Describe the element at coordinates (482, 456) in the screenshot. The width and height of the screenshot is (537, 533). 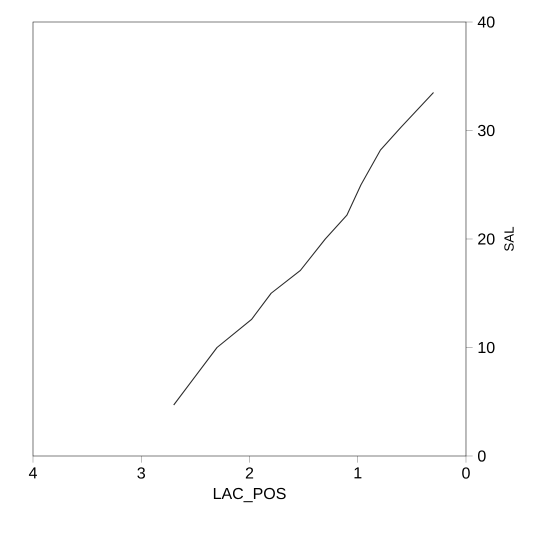
I see `y-tick-label: 0` at that location.